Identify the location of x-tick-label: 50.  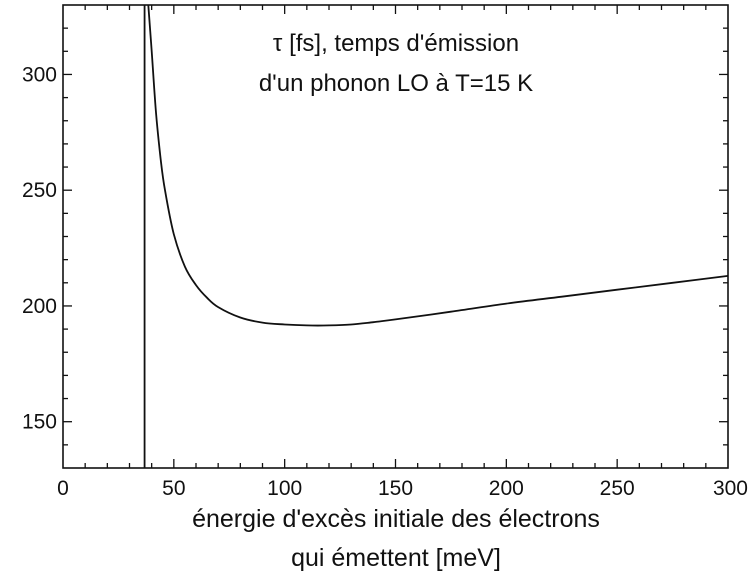
(173, 488).